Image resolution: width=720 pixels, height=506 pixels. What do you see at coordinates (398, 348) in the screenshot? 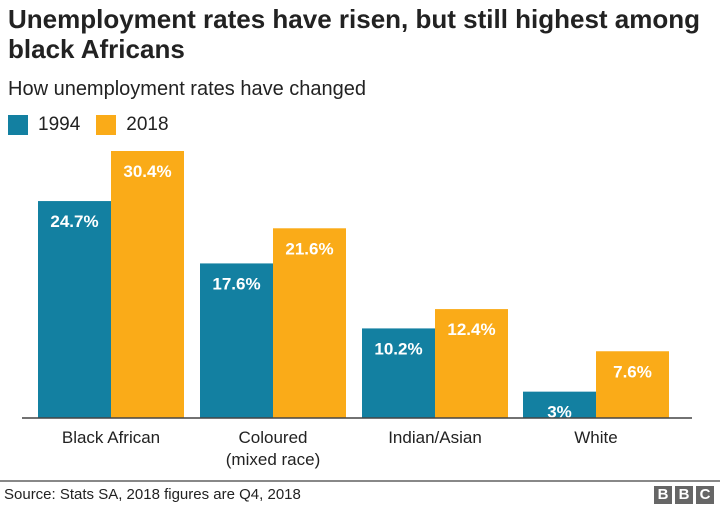
I see `data-label: 10.2%` at bounding box center [398, 348].